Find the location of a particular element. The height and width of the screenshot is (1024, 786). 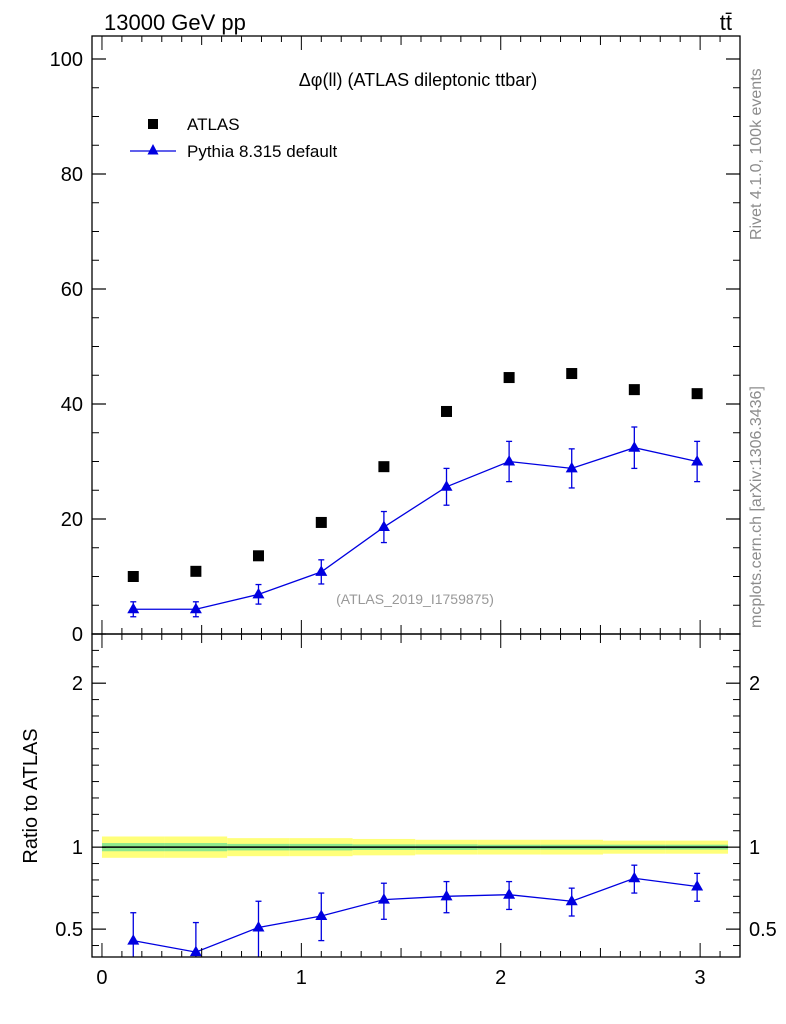

ratio-axis-label: Ratio to ATLAS is located at coordinates (31, 795).